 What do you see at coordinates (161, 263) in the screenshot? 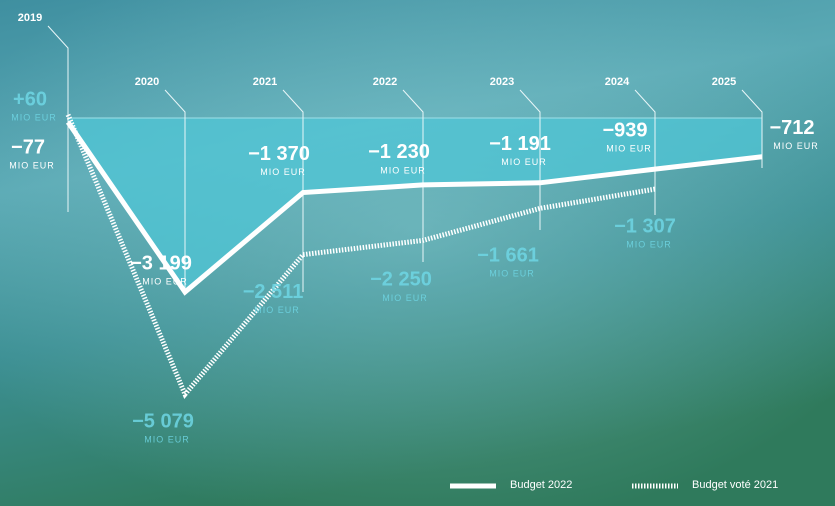
I see `value-label: −3 199` at bounding box center [161, 263].